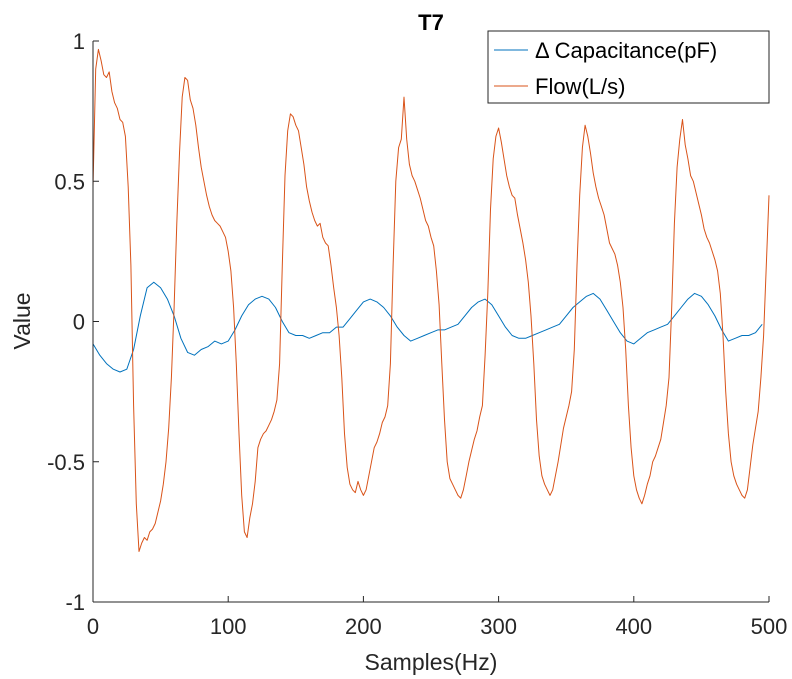 The width and height of the screenshot is (792, 679). I want to click on legend: Δ Capacitance(pF) Flow(L/s), so click(628, 67).